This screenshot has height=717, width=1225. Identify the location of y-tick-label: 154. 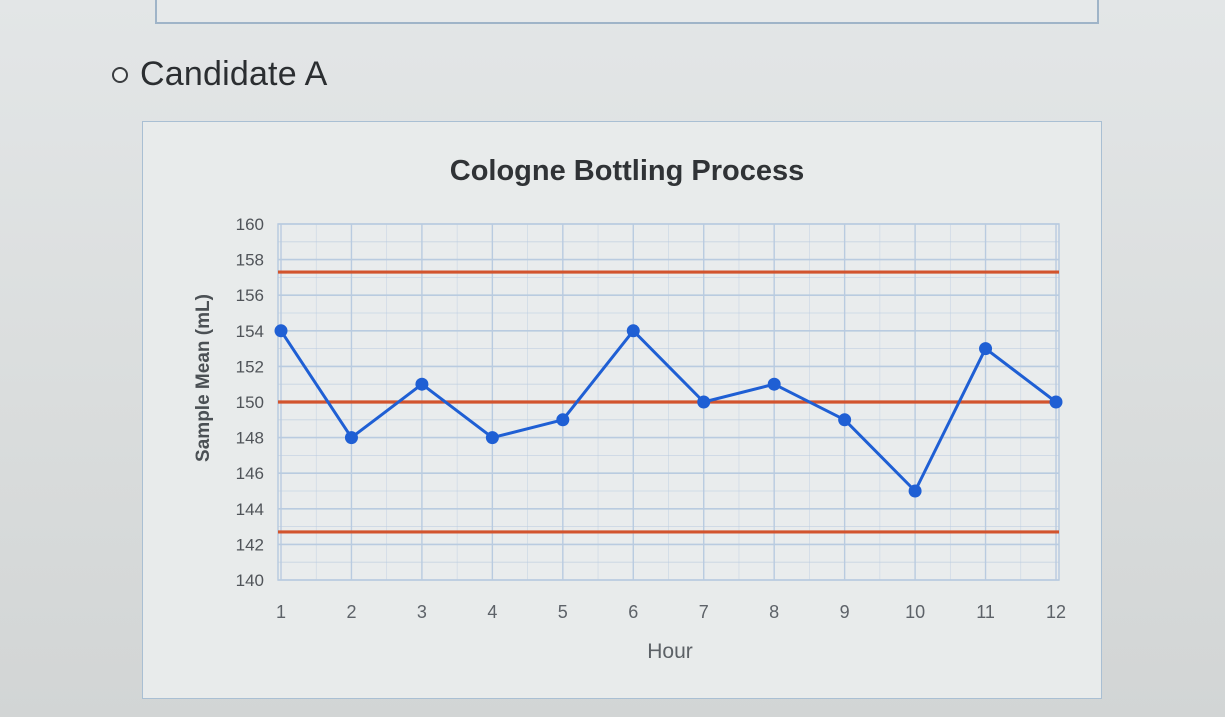
(250, 331).